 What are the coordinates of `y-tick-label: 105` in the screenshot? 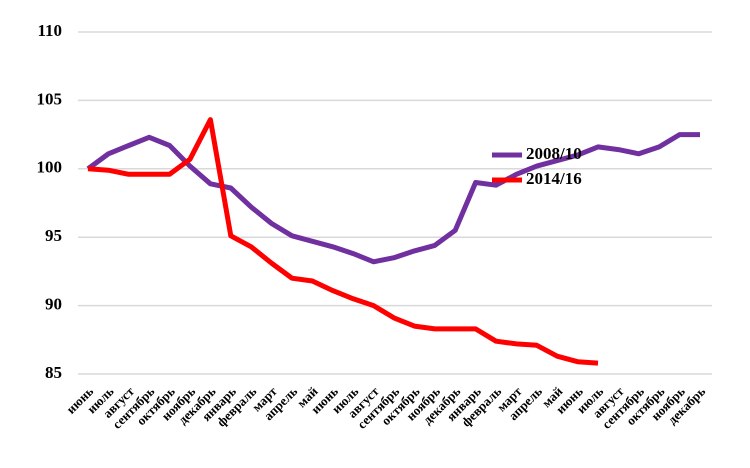 It's located at (50, 98).